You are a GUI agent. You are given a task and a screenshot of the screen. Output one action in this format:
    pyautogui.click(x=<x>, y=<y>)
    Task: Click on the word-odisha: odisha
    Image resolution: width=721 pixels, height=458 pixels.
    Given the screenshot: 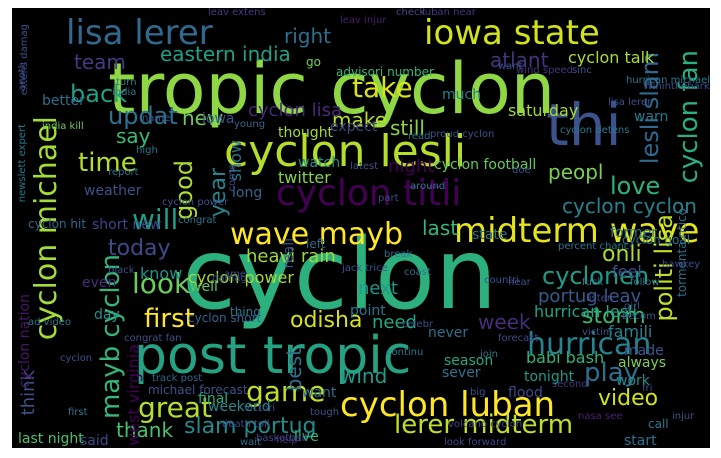 What is the action you would take?
    pyautogui.click(x=326, y=320)
    